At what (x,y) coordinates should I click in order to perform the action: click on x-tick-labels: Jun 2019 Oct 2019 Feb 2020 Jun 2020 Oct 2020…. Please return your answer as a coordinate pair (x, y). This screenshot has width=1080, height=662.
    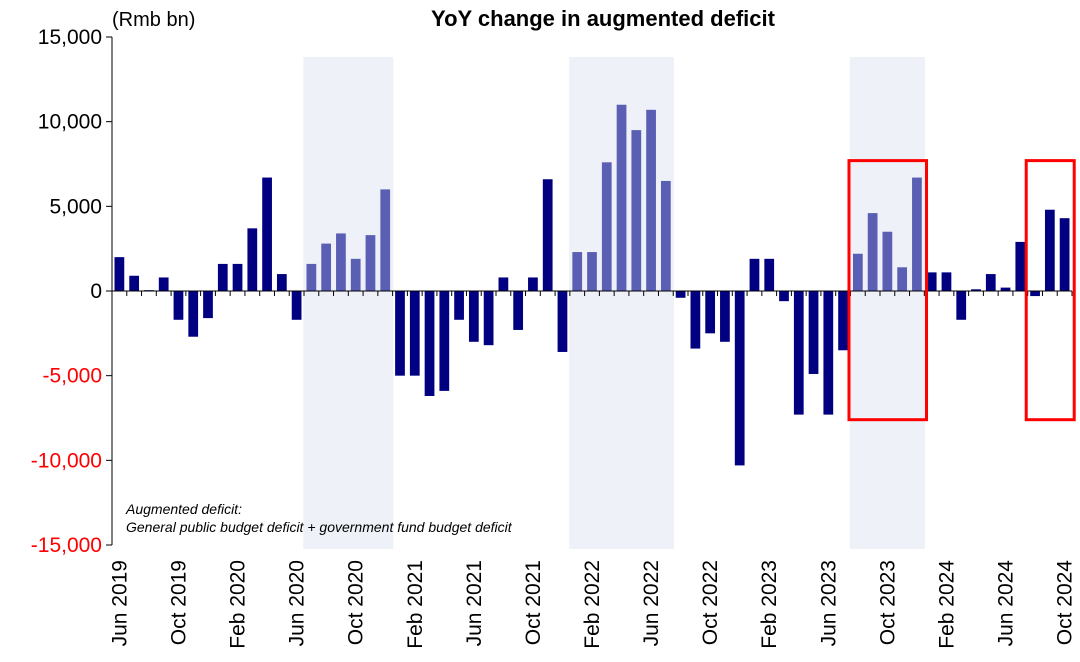
    Looking at the image, I should click on (592, 604).